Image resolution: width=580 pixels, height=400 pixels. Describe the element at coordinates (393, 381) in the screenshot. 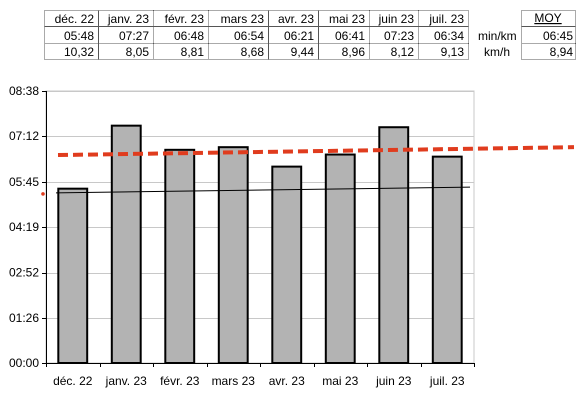

I see `x-tick-label-6: juin 23` at that location.